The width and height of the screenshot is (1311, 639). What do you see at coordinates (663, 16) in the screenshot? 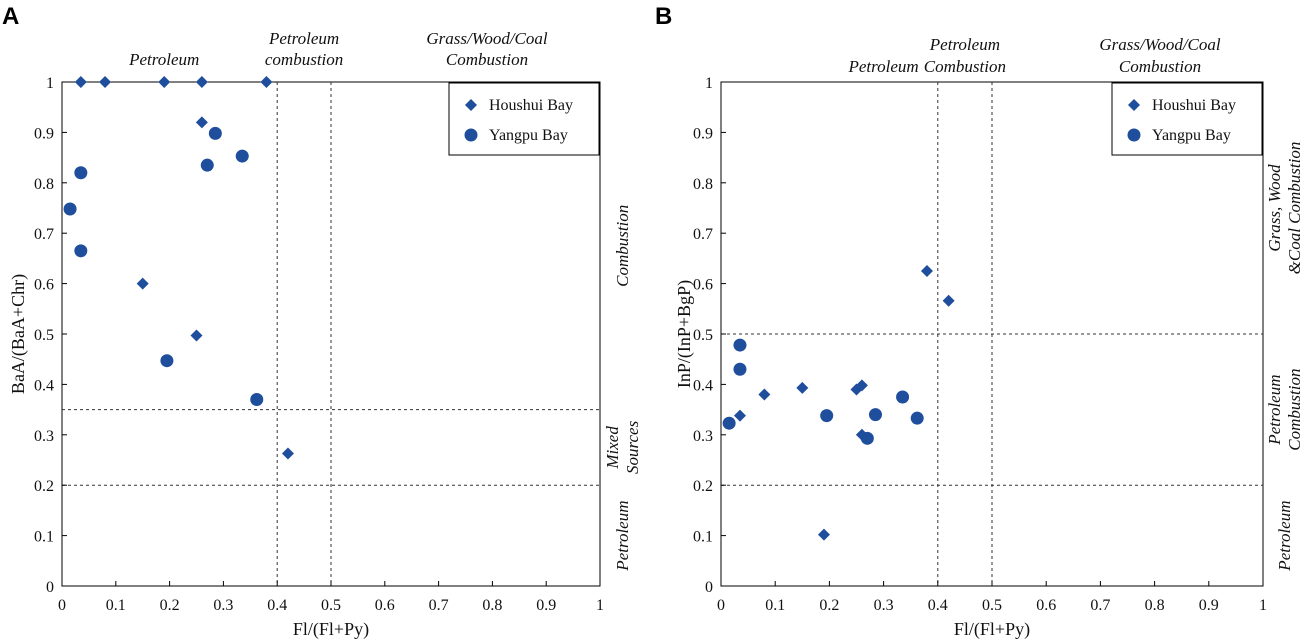
I see `panel-letter: B` at bounding box center [663, 16].